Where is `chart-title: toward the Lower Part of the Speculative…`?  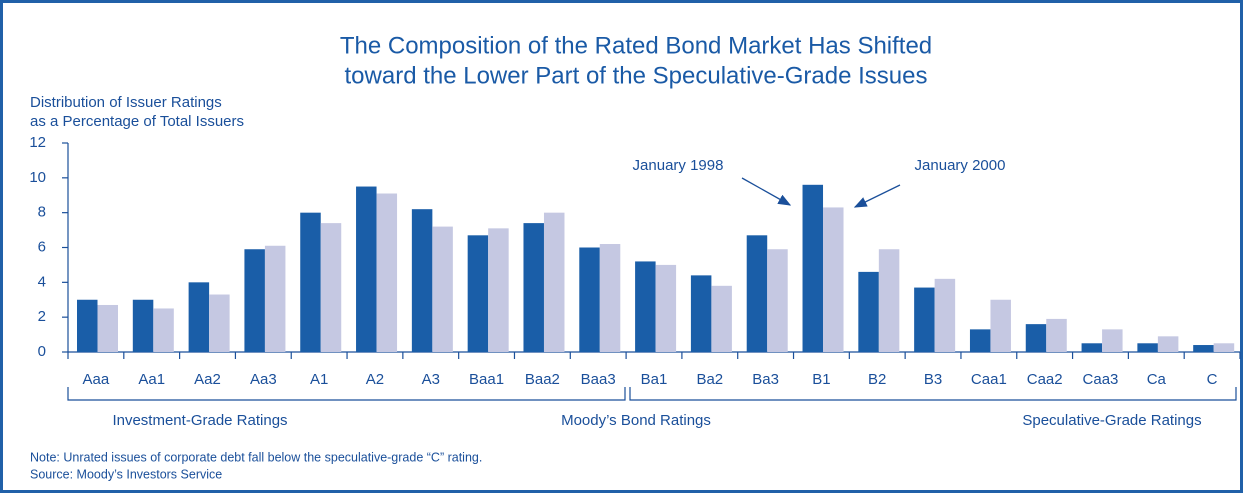
chart-title: toward the Lower Part of the Speculative… is located at coordinates (636, 75).